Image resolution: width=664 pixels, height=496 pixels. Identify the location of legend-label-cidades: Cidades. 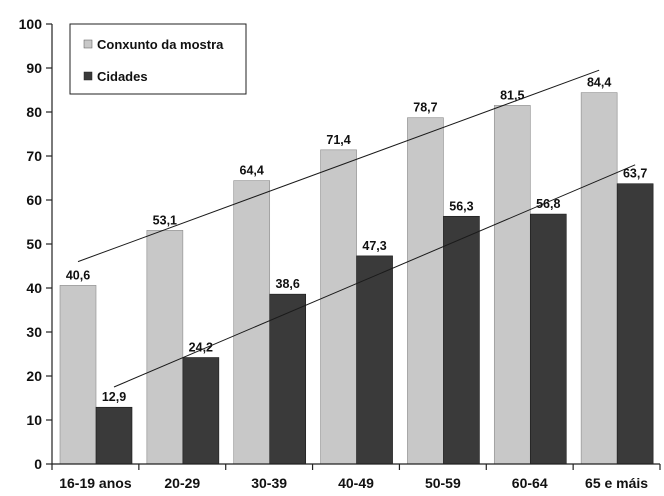
(122, 76).